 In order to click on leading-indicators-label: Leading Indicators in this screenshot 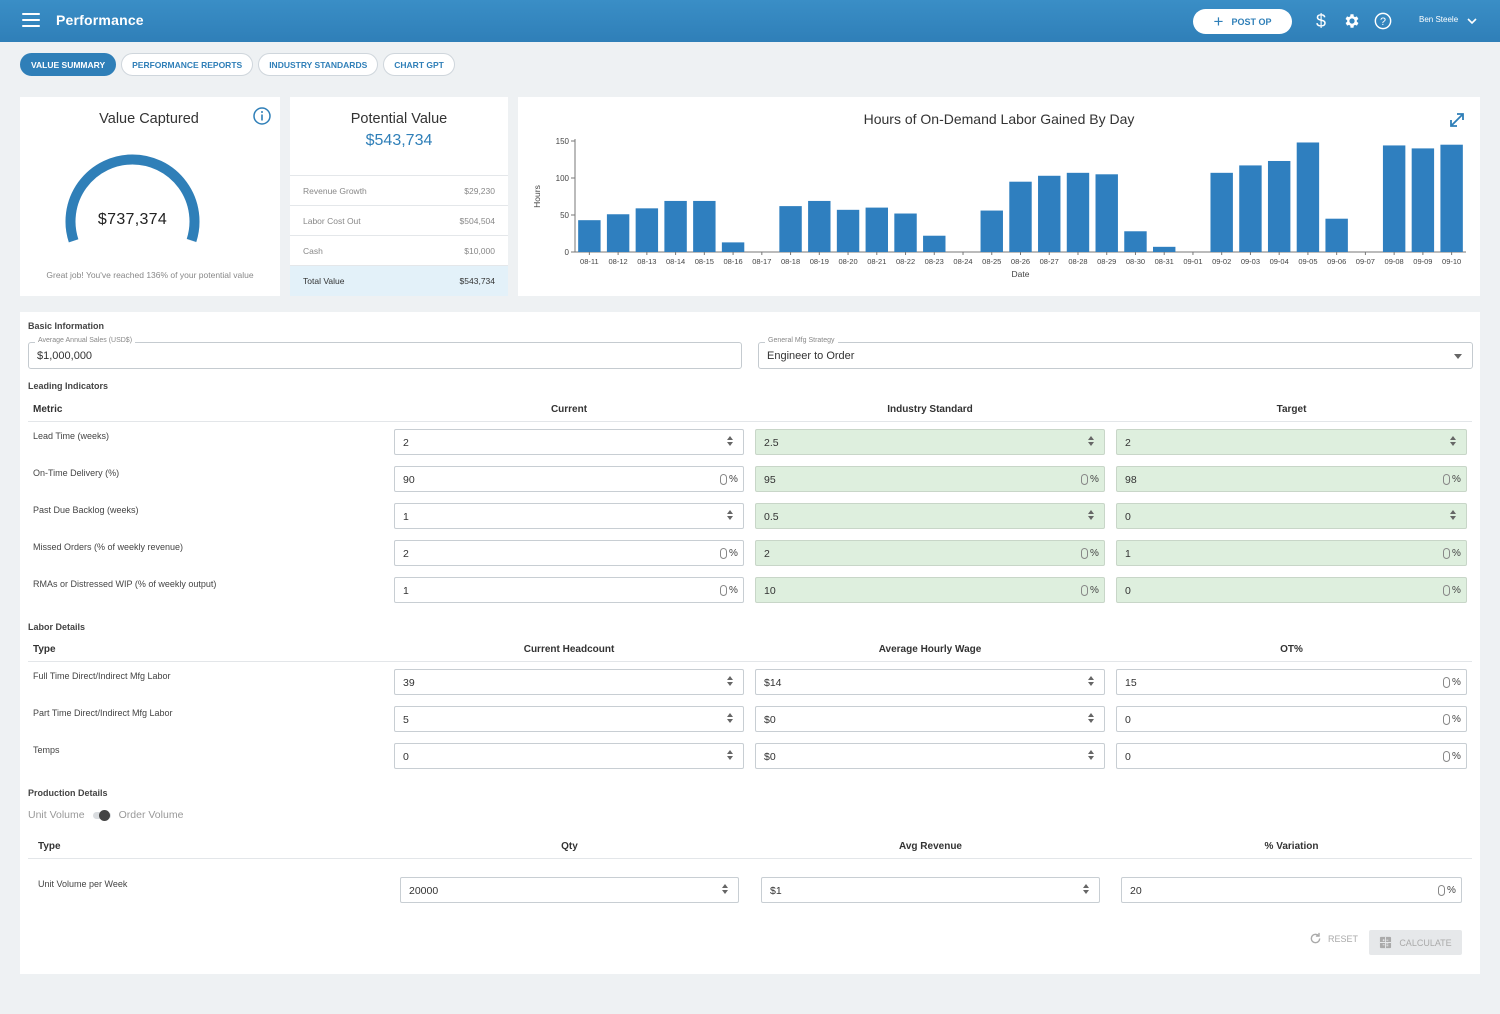, I will do `click(68, 386)`.